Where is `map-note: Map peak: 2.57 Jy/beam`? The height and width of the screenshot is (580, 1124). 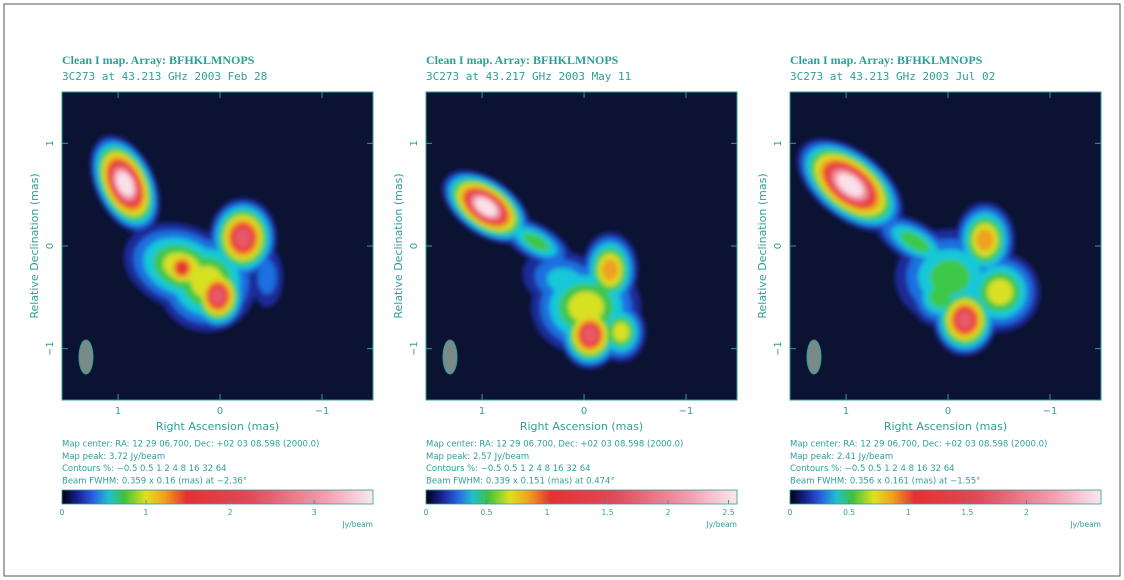 map-note: Map peak: 2.57 Jy/beam is located at coordinates (477, 457).